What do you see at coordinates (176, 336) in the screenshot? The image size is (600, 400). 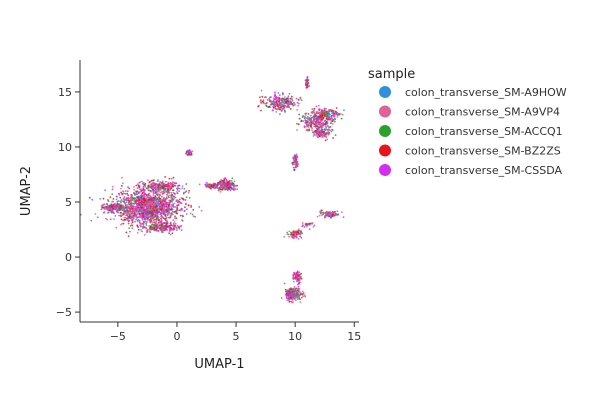 I see `x-tick-label: 0` at bounding box center [176, 336].